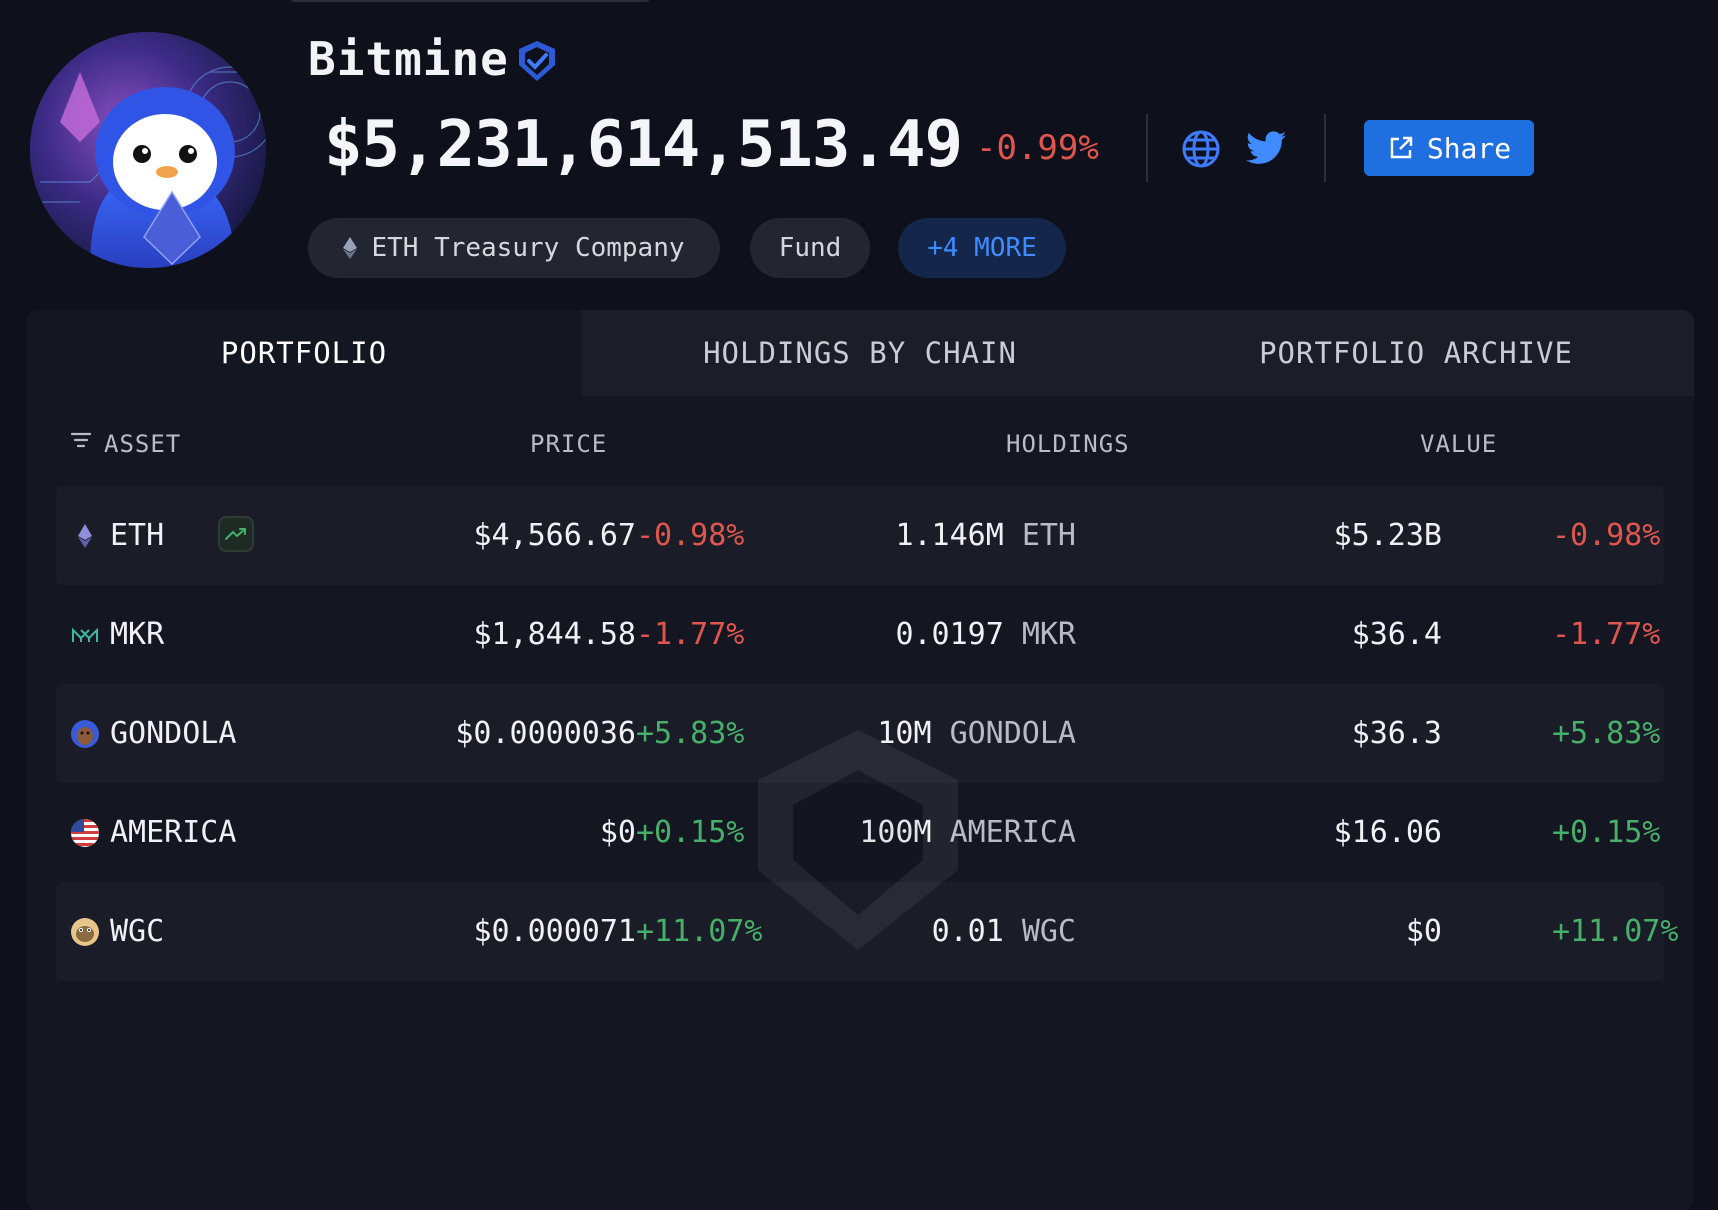  I want to click on holdings-unit: WGC, so click(1048, 931).